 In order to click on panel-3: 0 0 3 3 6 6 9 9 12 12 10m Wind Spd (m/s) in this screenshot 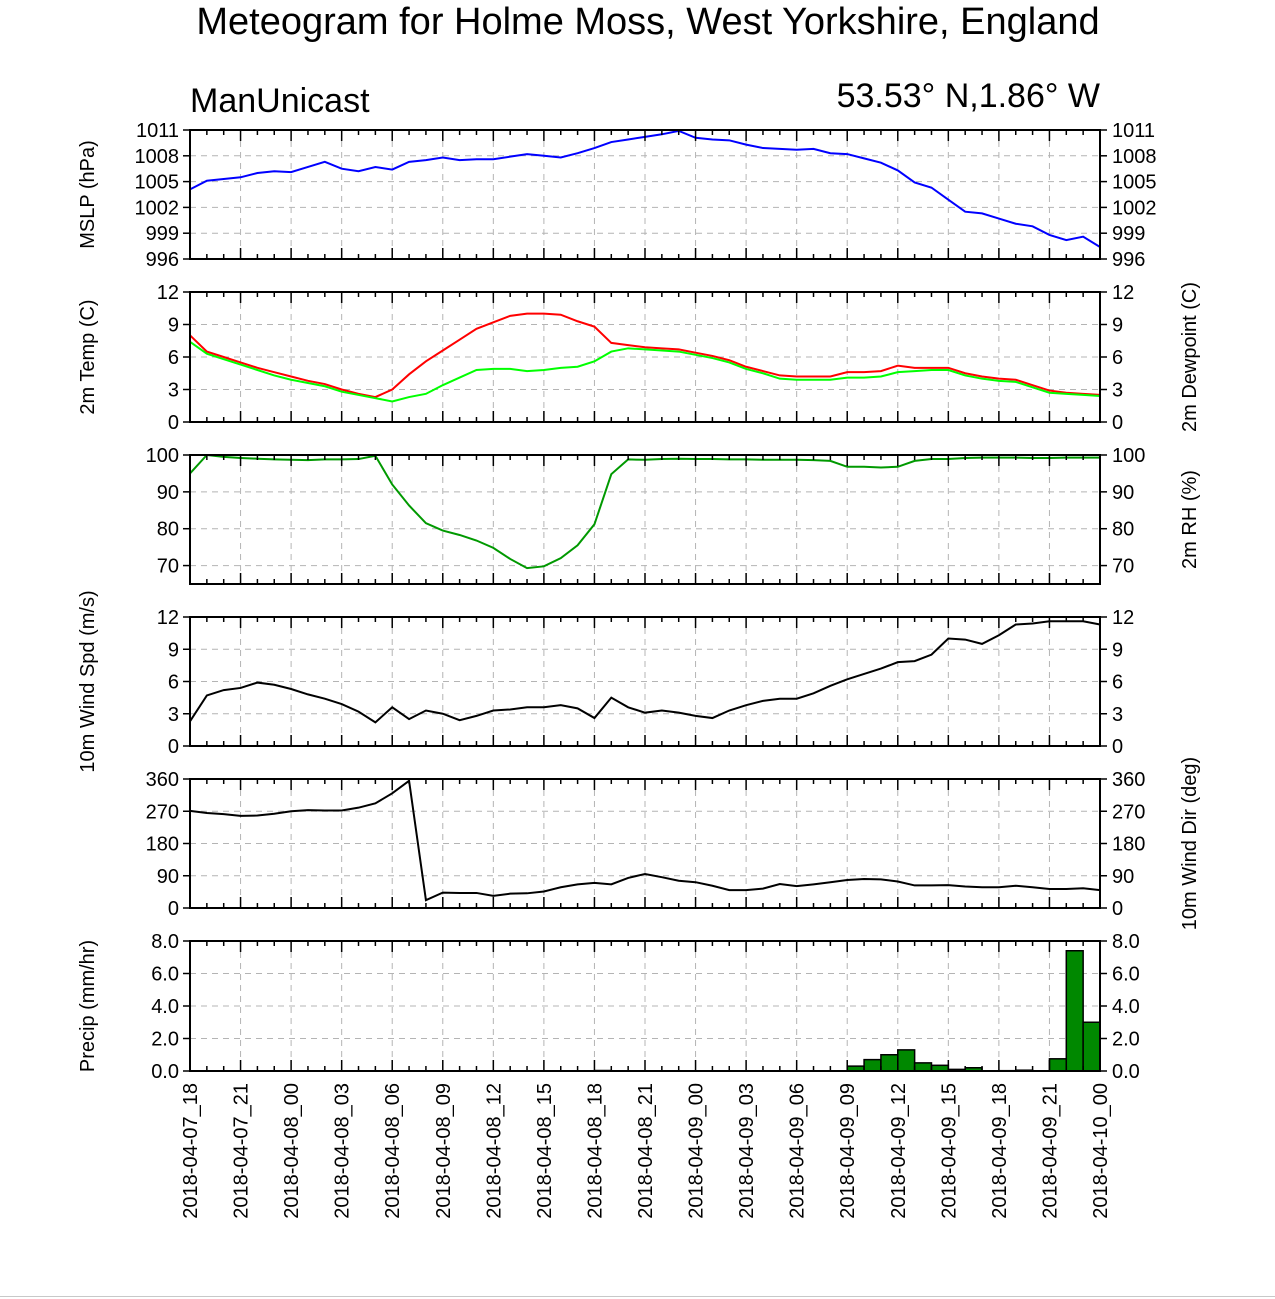, I will do `click(605, 681)`.